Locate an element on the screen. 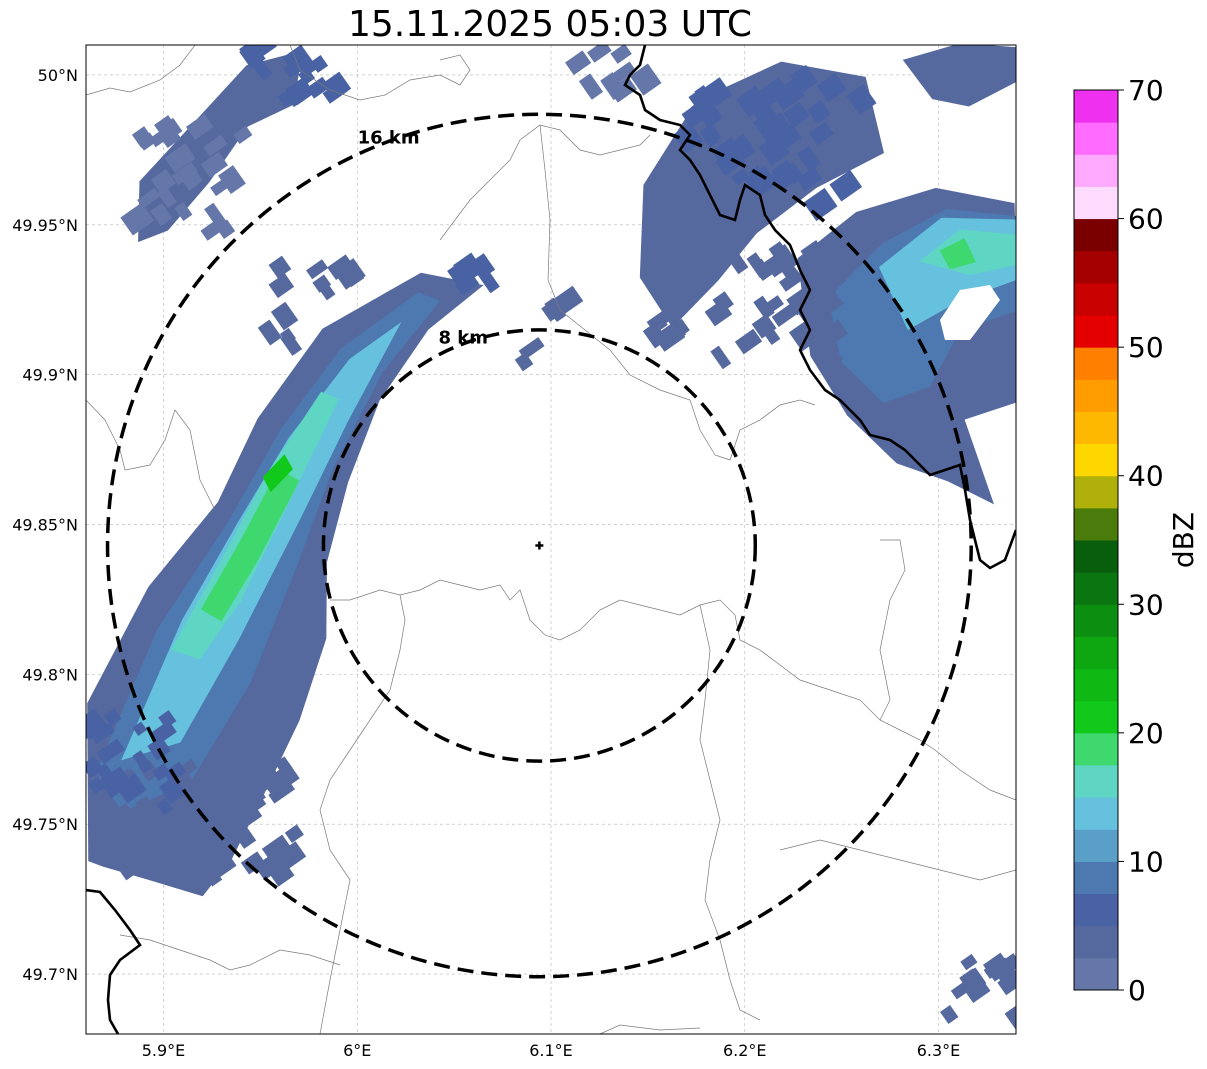  colorbar-tick-label: 70 is located at coordinates (1146, 90).